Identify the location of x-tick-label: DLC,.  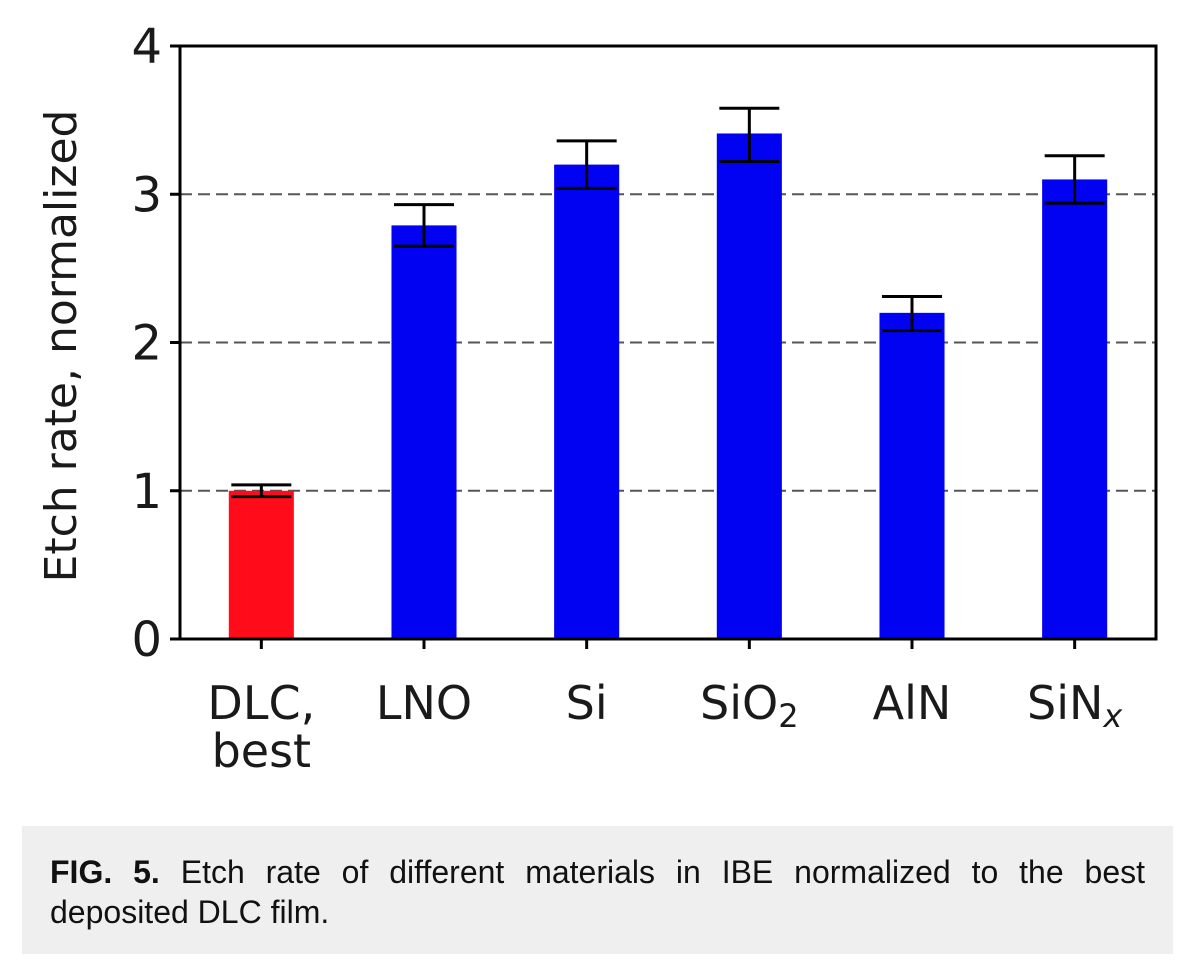
(261, 703).